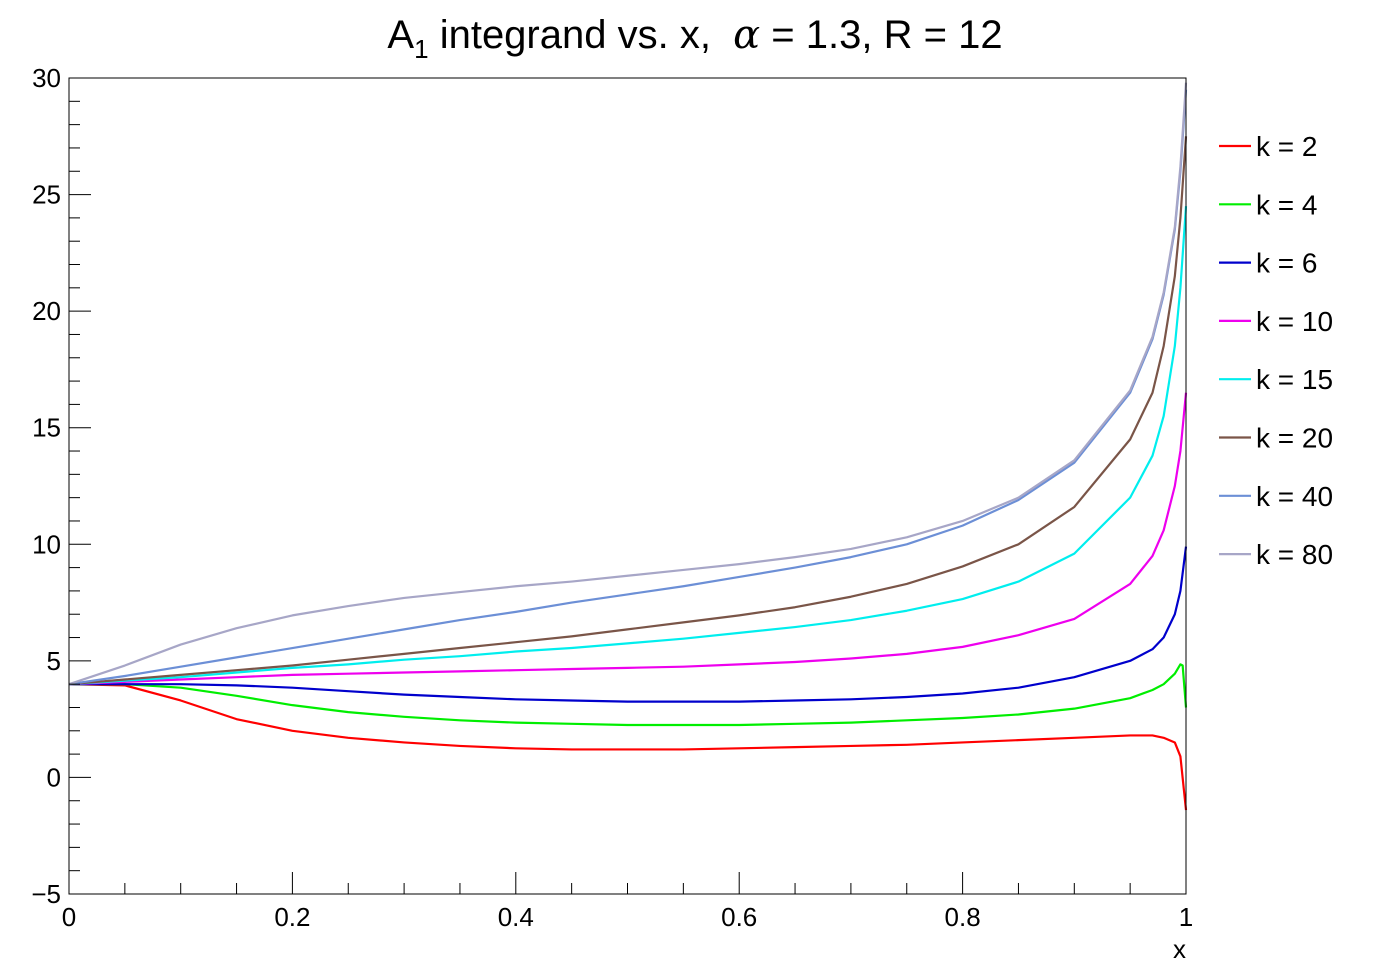 Image resolution: width=1396 pixels, height=972 pixels. I want to click on y-tick-label: 5, so click(54, 661).